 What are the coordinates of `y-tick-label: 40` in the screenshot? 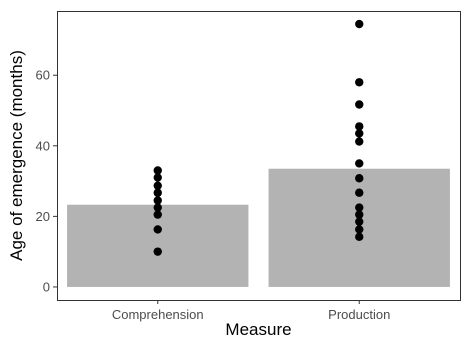 It's located at (43, 145).